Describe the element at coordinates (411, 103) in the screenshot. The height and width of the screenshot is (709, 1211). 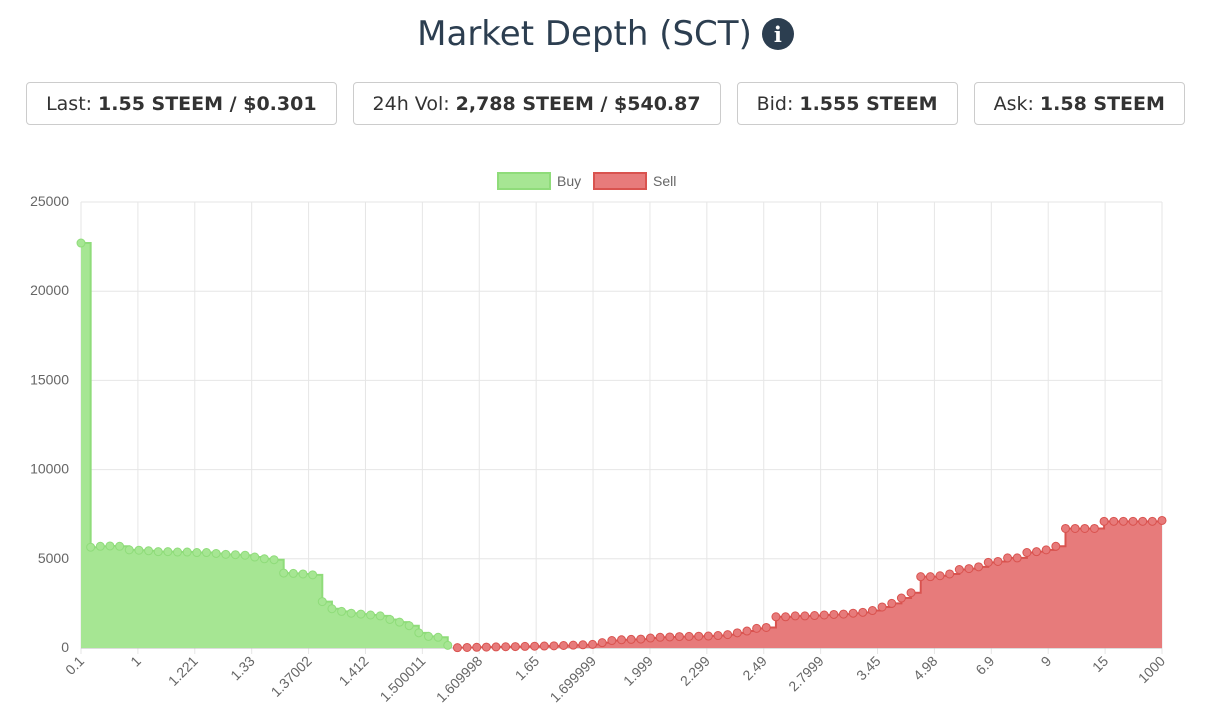
I see `stat-label: 24h Vol:` at that location.